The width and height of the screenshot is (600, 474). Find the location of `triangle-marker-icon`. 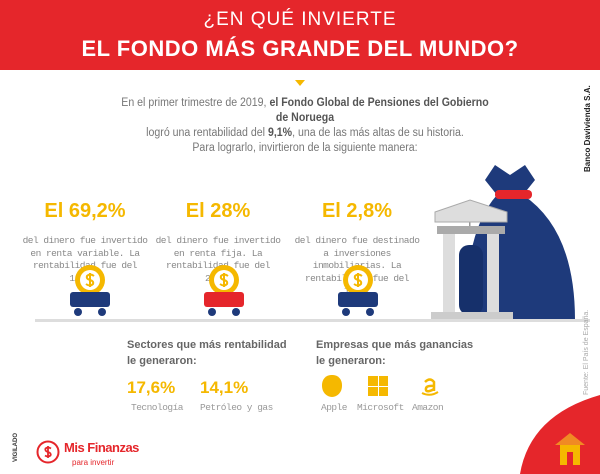

triangle-marker-icon is located at coordinates (300, 83).